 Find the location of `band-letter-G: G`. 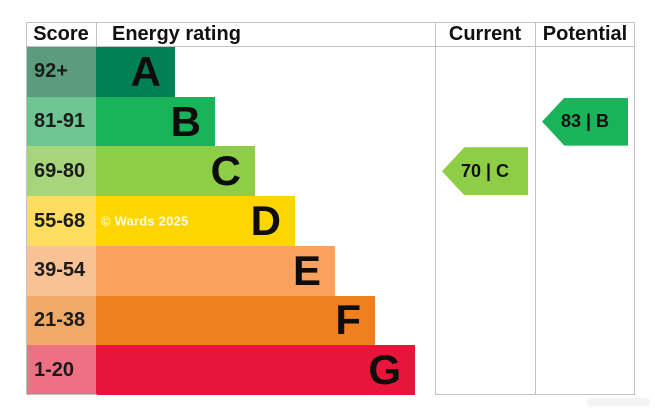

band-letter-G: G is located at coordinates (384, 370).